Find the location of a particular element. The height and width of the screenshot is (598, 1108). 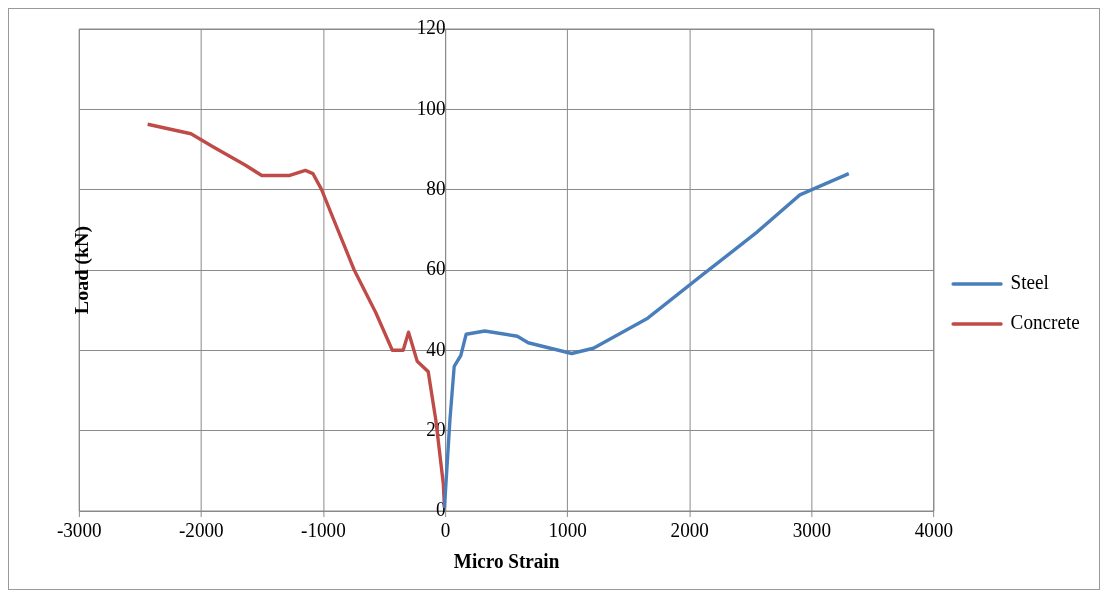

x-tick-label: 2000 is located at coordinates (690, 530).